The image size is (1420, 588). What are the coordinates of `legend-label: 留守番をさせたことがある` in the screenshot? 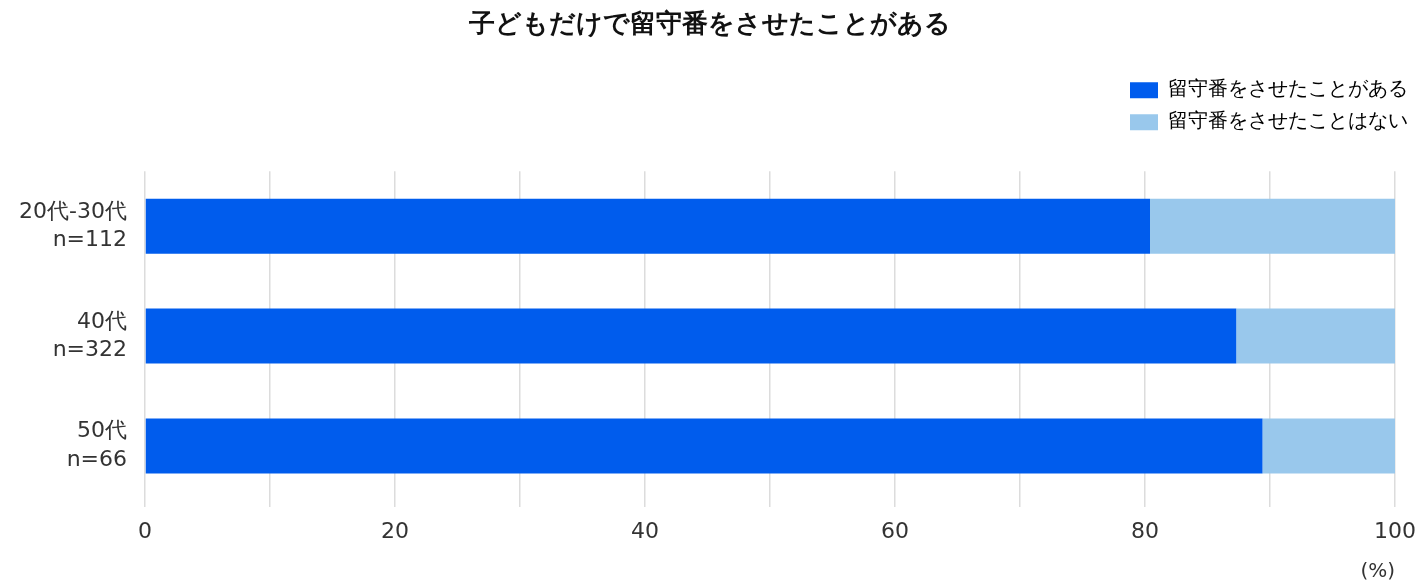 It's located at (1288, 88).